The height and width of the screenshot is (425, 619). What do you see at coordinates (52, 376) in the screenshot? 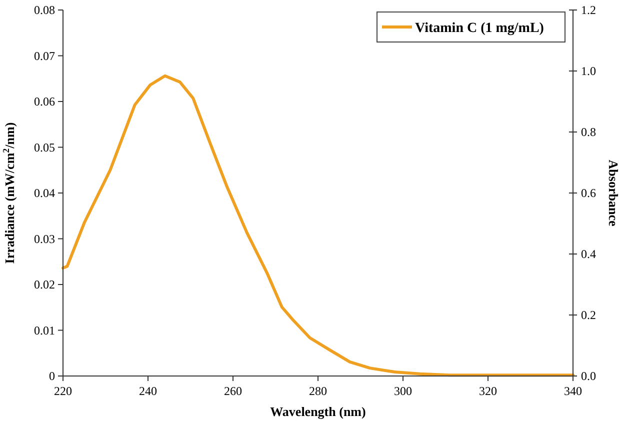
I see `y-tick-label: 0` at bounding box center [52, 376].